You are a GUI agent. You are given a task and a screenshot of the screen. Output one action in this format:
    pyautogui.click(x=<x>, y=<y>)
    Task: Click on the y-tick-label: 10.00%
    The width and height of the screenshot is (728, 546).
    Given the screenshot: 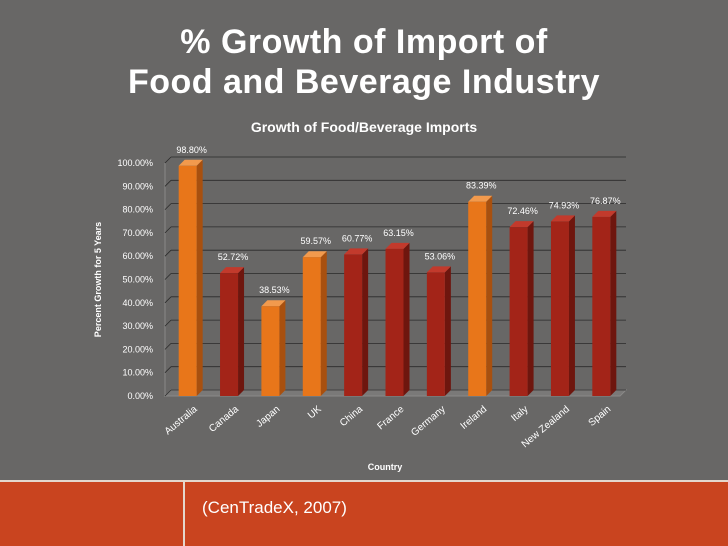 What is the action you would take?
    pyautogui.click(x=137, y=373)
    